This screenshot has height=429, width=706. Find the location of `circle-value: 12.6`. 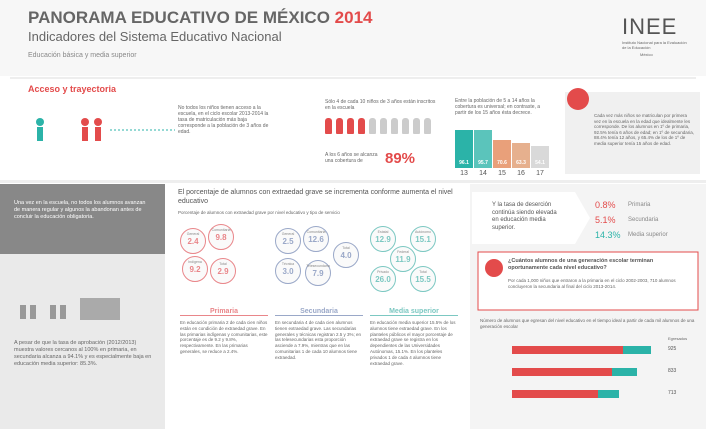

circle-value: 12.6 is located at coordinates (316, 239).